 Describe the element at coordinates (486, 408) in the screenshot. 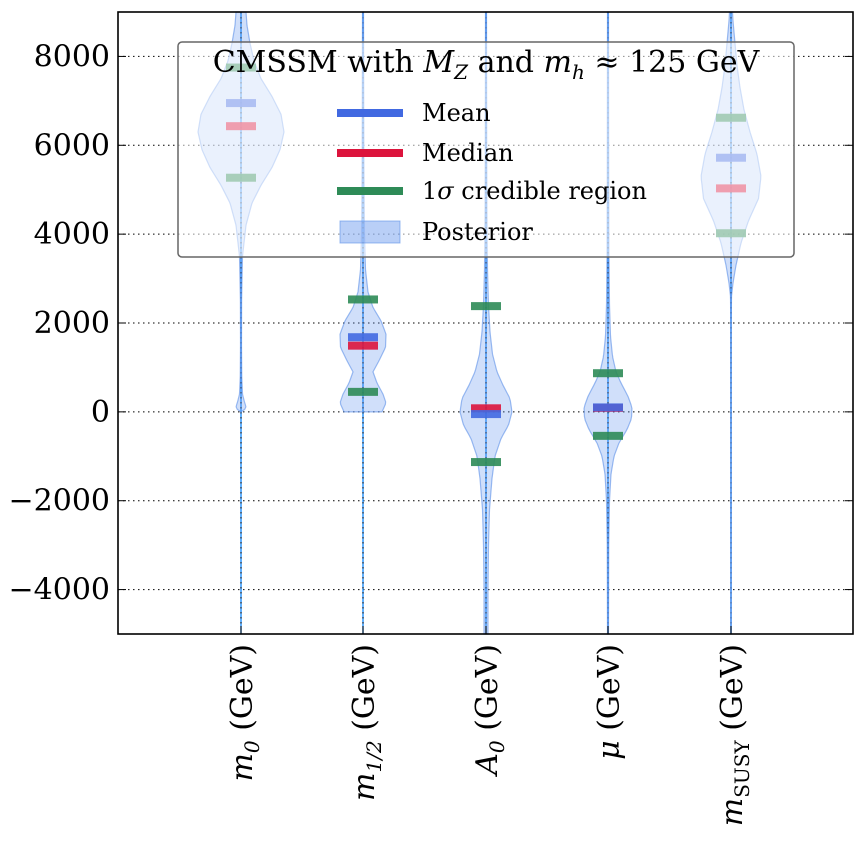

I see `median-marker-A0` at that location.